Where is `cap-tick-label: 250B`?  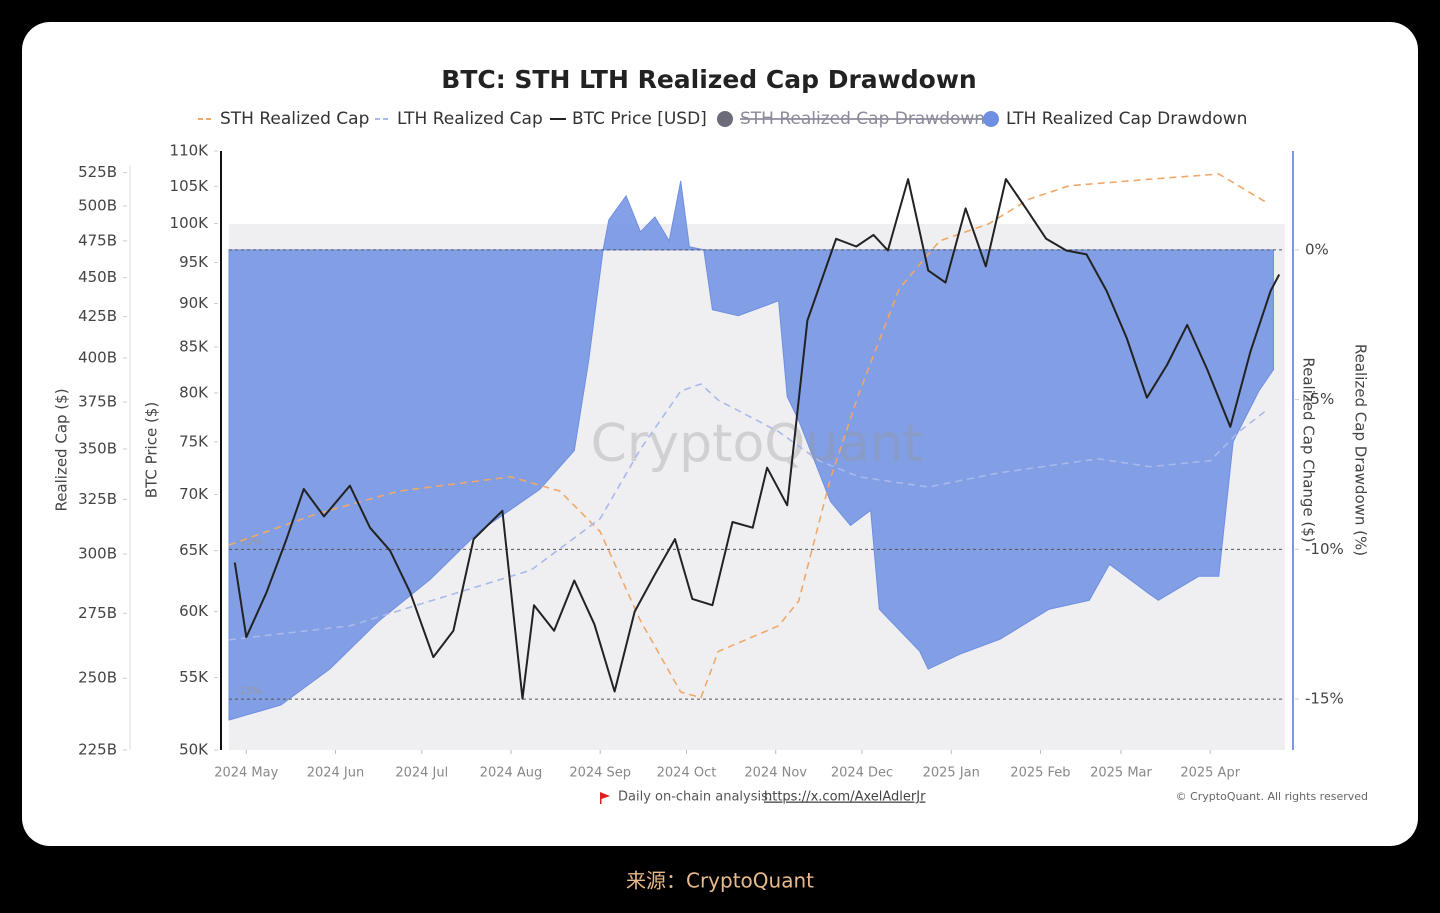 cap-tick-label: 250B is located at coordinates (97, 678).